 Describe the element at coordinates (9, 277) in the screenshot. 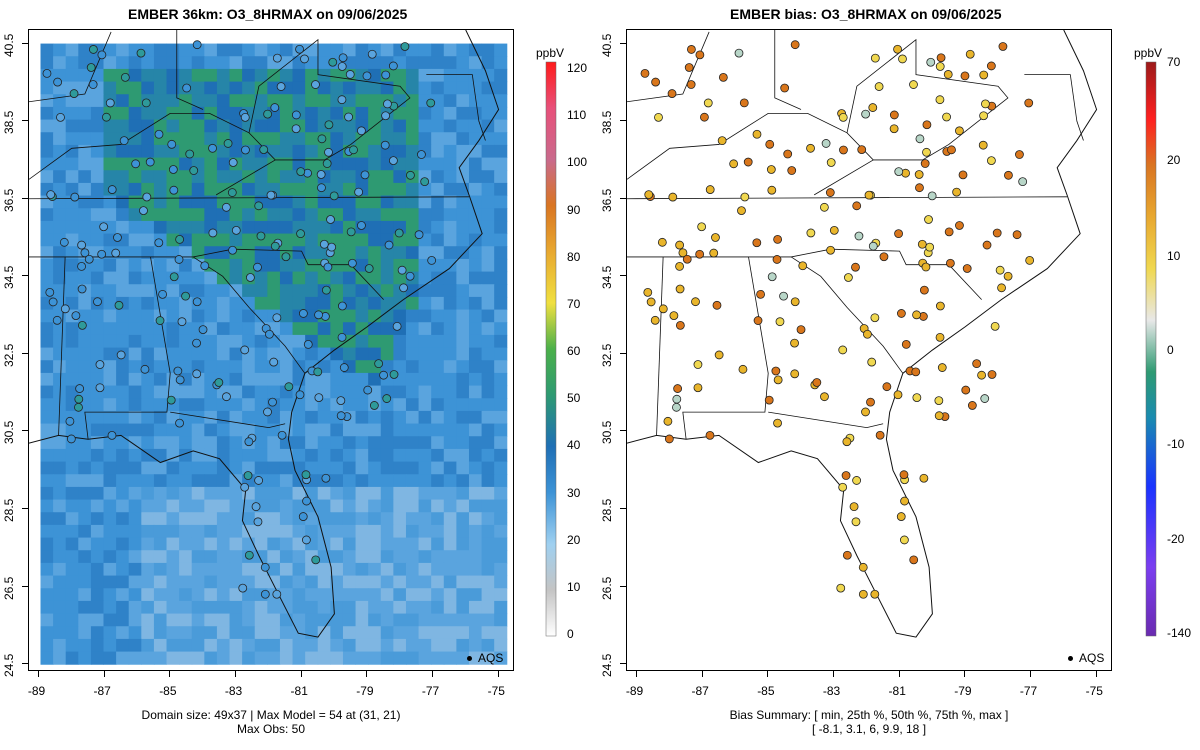

I see `y-tick-label: 34.5` at that location.